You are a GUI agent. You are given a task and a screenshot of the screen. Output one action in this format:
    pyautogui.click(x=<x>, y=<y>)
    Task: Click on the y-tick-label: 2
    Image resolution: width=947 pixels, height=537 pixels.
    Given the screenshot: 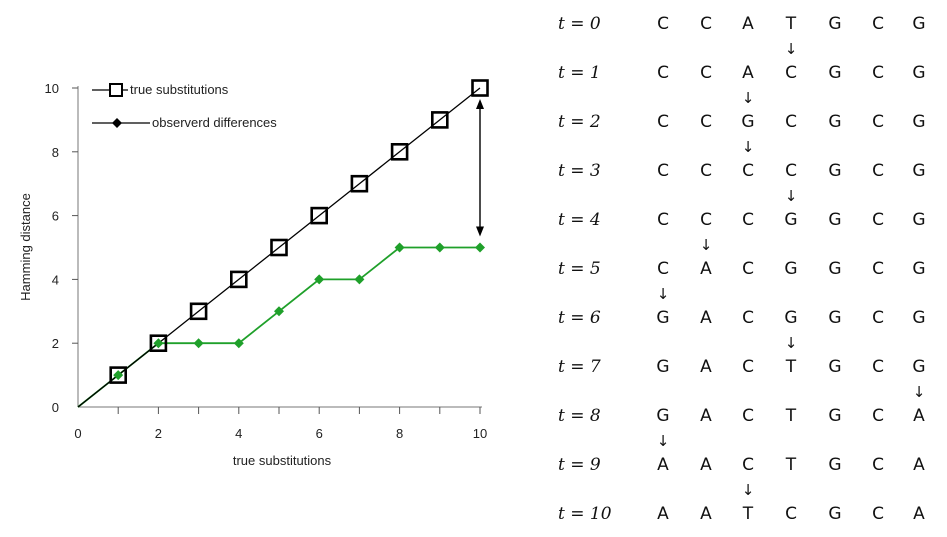 What is the action you would take?
    pyautogui.click(x=55, y=343)
    